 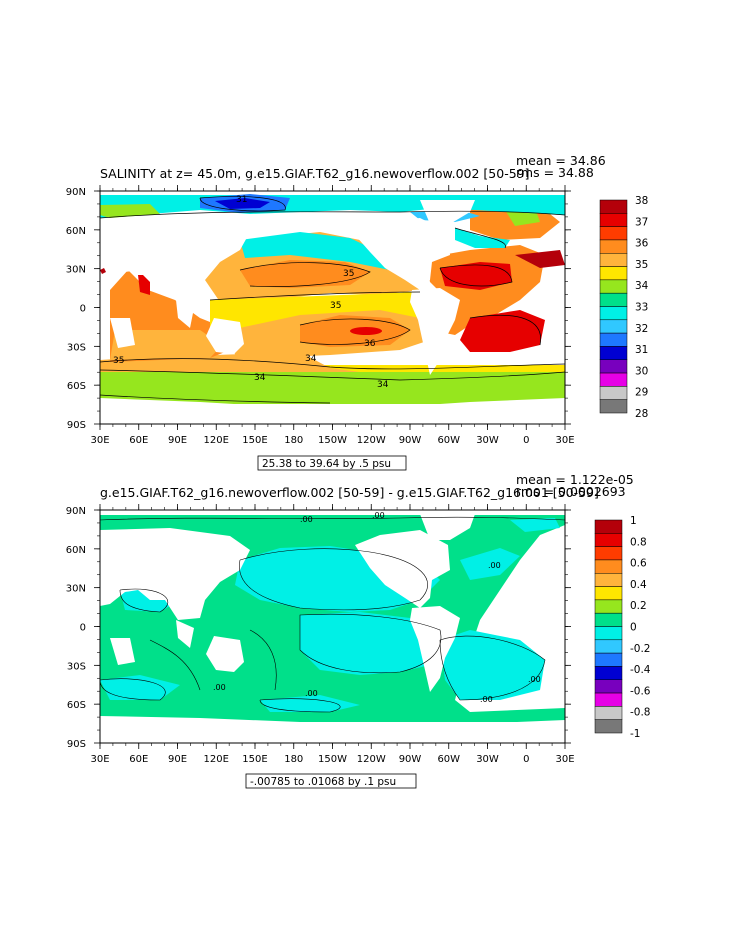 I want to click on x-tick-label: 150W, so click(x=332, y=440).